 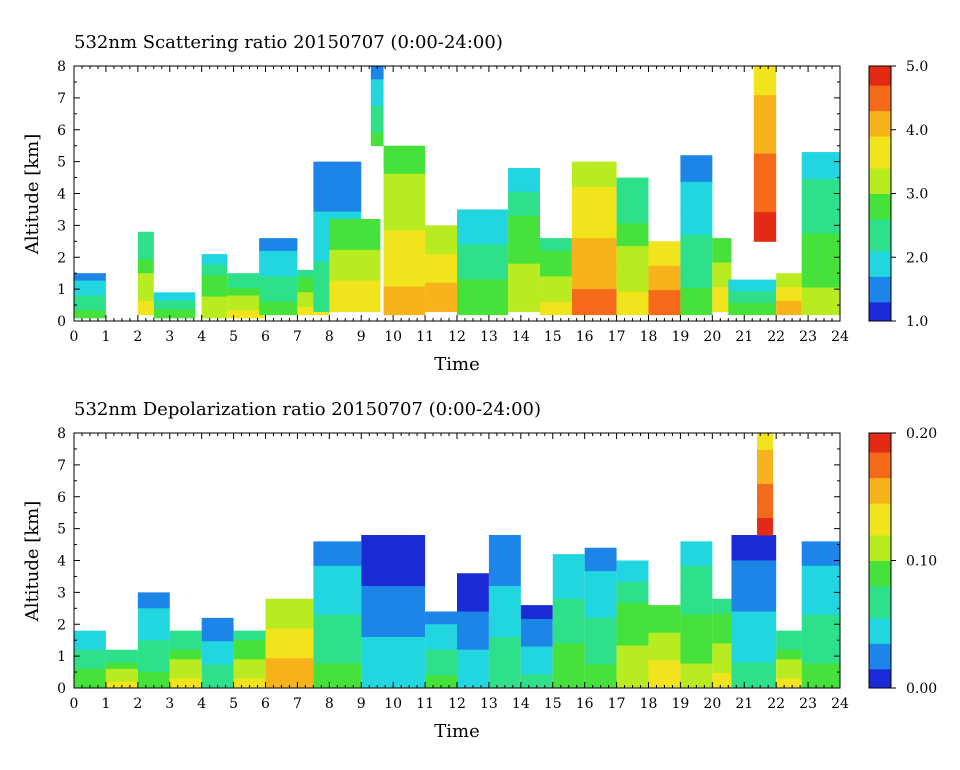 What do you see at coordinates (61, 131) in the screenshot?
I see `y-tick-label: 6` at bounding box center [61, 131].